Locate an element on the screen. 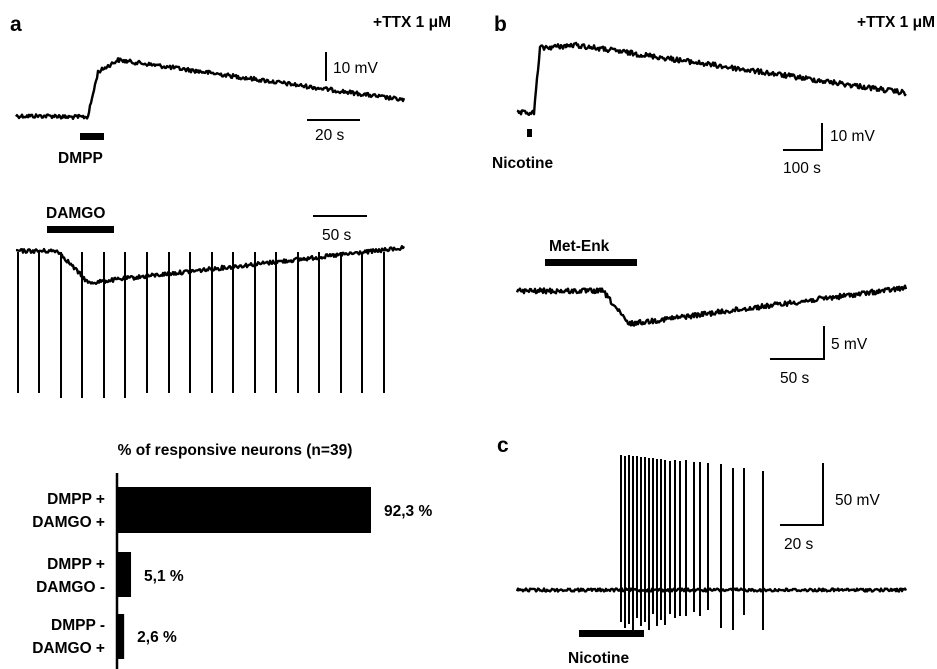 This screenshot has height=669, width=937. damgo-current-pulses is located at coordinates (201, 325).